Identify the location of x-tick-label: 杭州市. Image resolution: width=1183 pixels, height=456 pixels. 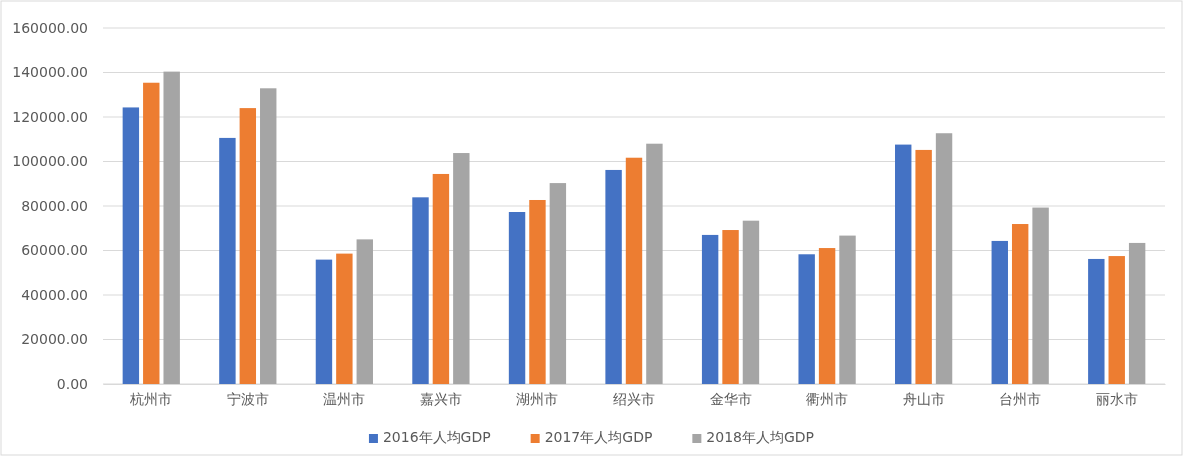
(151, 398).